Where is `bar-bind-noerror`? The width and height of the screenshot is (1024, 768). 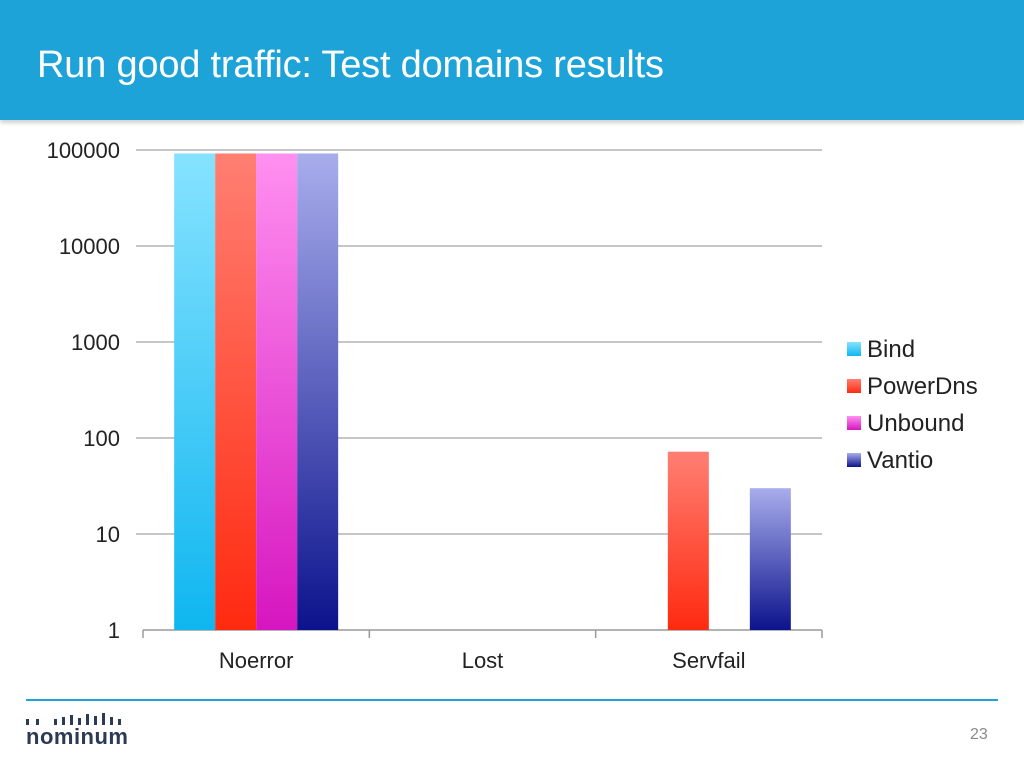
bar-bind-noerror is located at coordinates (195, 391).